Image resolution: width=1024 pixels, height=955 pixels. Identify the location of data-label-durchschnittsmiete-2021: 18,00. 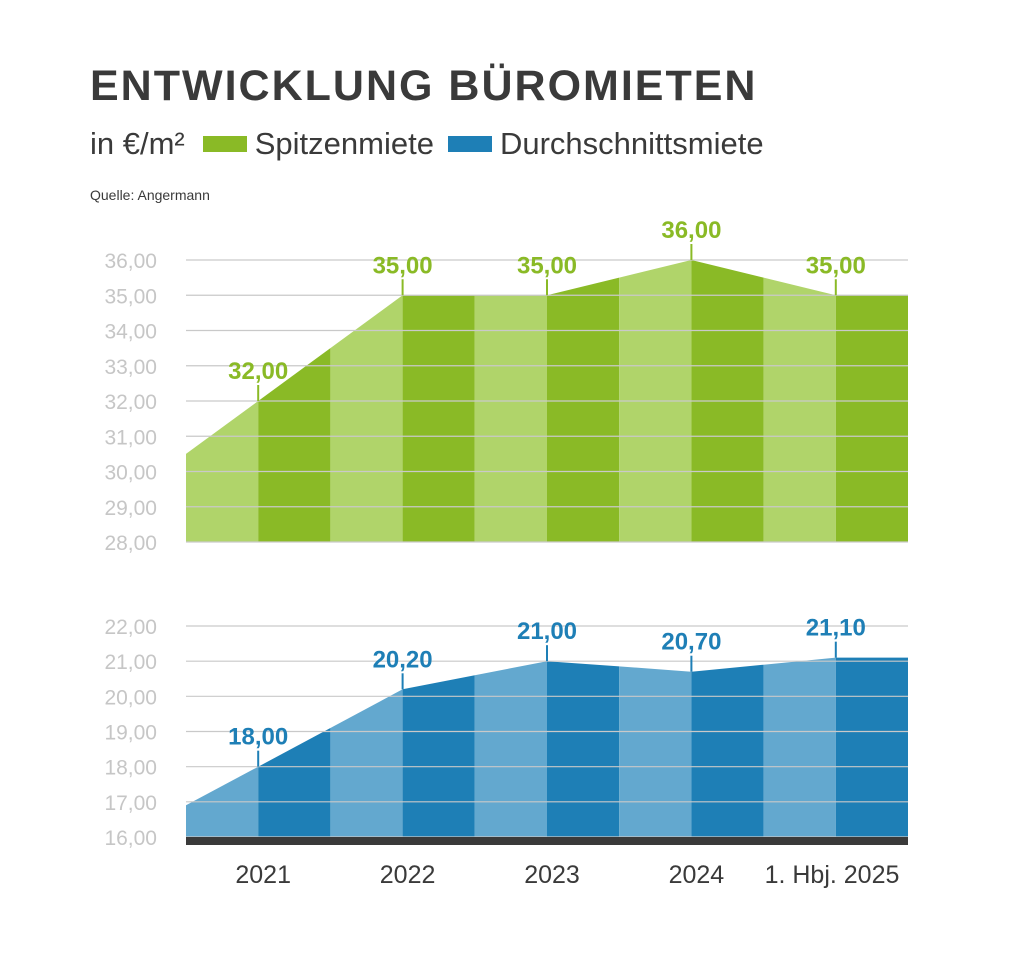
(258, 737).